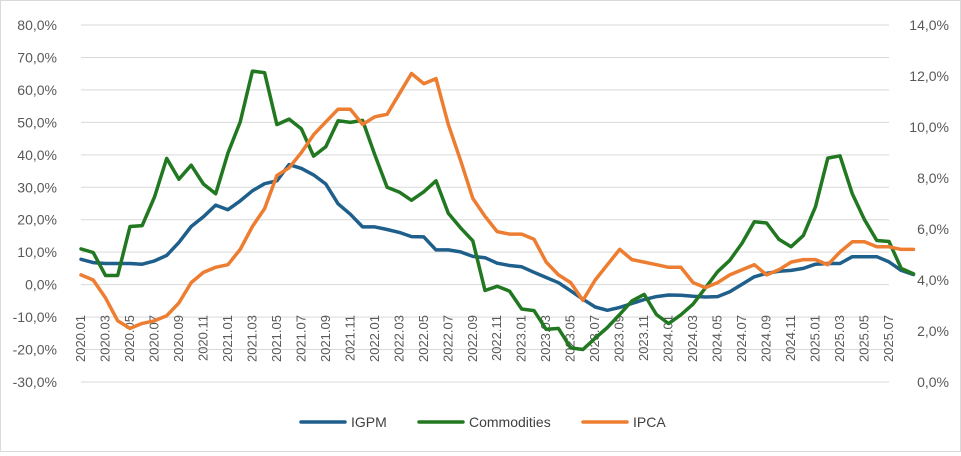 The height and width of the screenshot is (456, 961). I want to click on x-axis-tick-label: 2023.09, so click(619, 338).